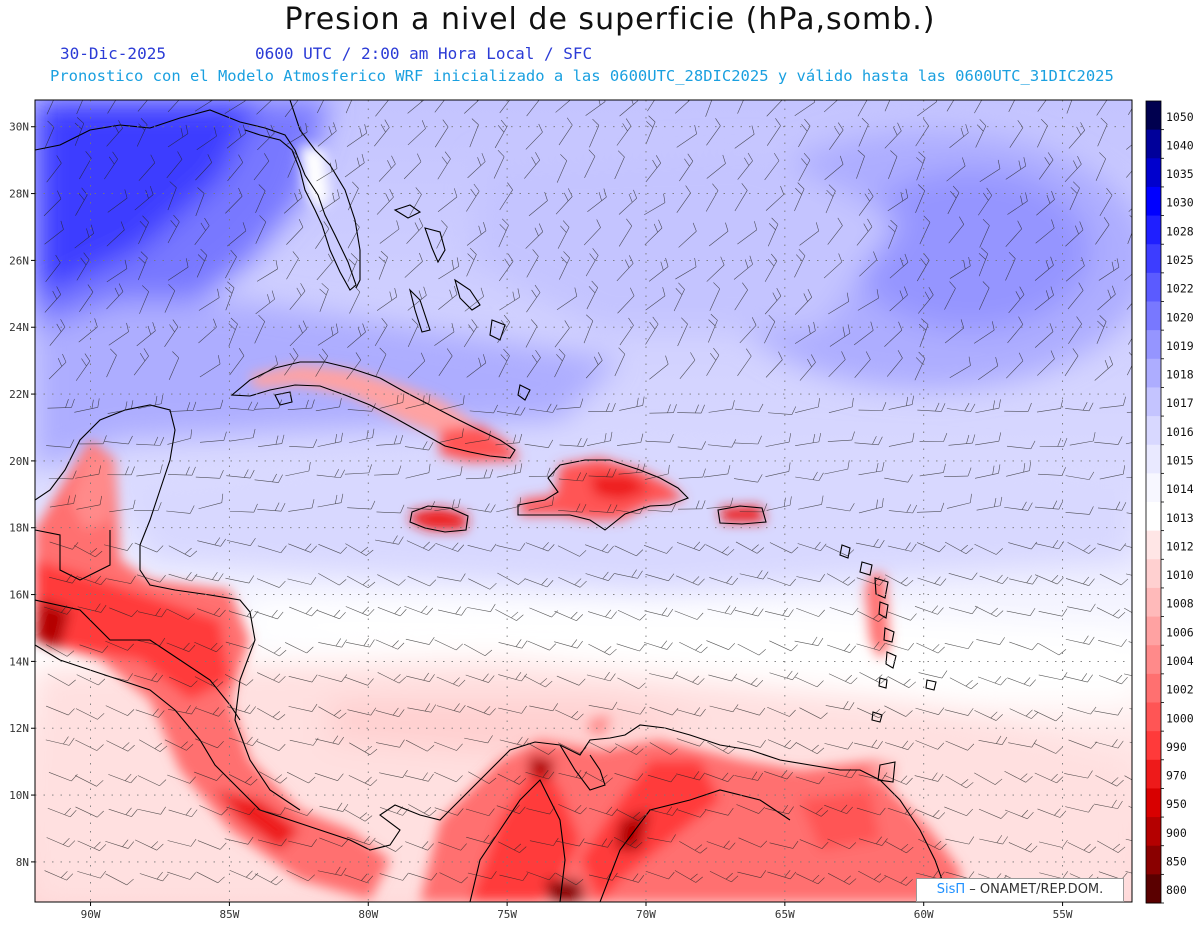 This screenshot has width=1200, height=927. Describe the element at coordinates (1180, 518) in the screenshot. I see `colorbar-label: 1013` at that location.